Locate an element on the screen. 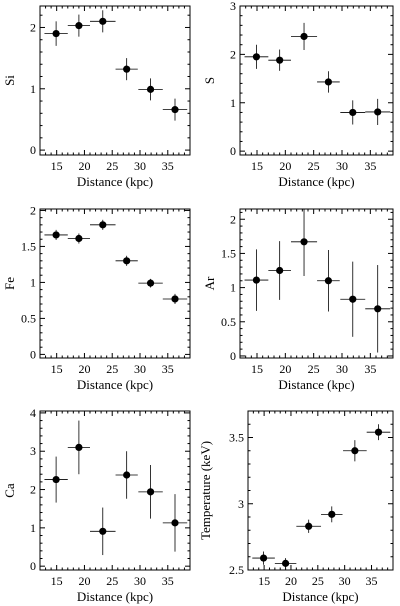 The image size is (400, 606). panel-1: 15 20 25 30 35 0 1 2 Distance (kpc) Si is located at coordinates (96, 97).